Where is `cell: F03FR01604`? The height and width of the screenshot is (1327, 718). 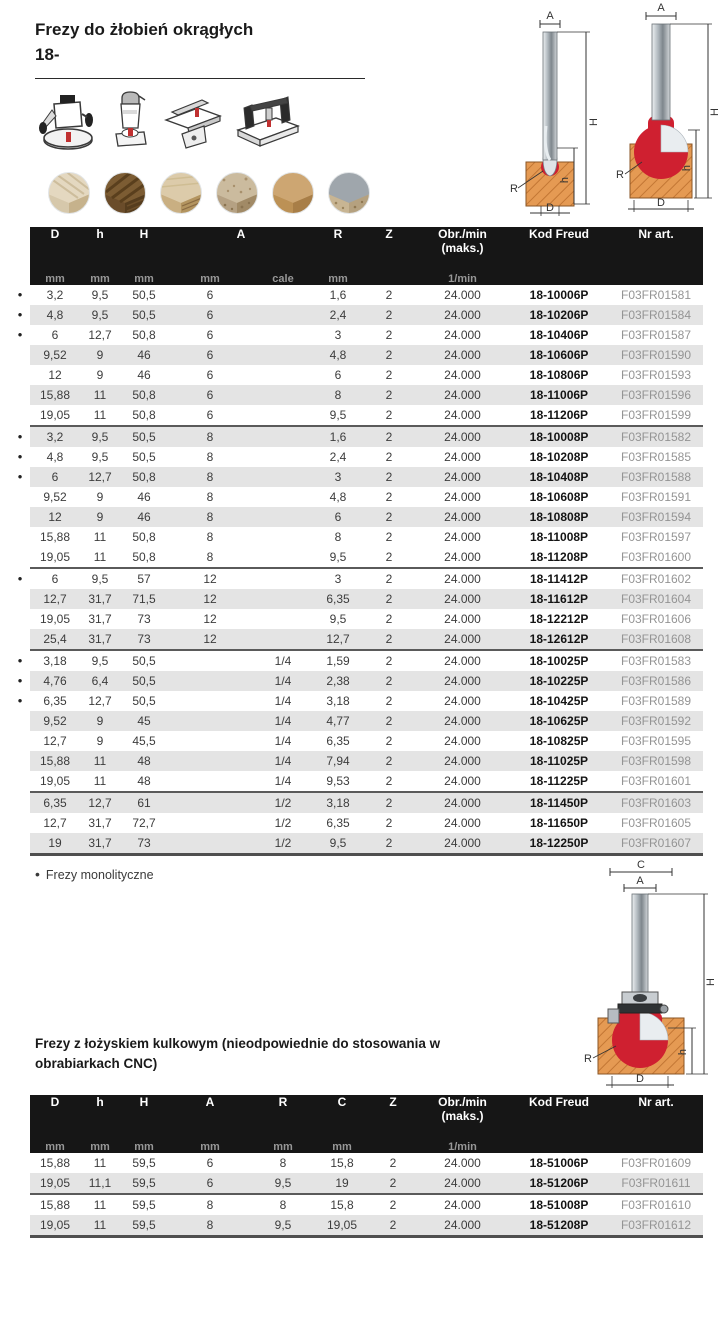
cell: F03FR01604 is located at coordinates (656, 599).